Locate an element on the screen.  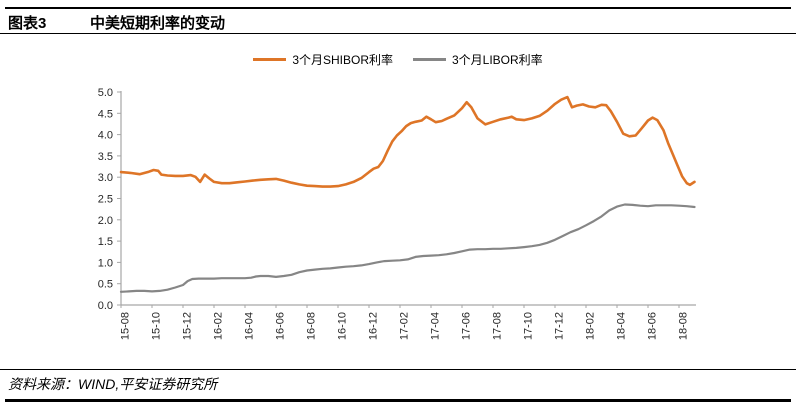
x-tick-label: 16-08 is located at coordinates (312, 326).